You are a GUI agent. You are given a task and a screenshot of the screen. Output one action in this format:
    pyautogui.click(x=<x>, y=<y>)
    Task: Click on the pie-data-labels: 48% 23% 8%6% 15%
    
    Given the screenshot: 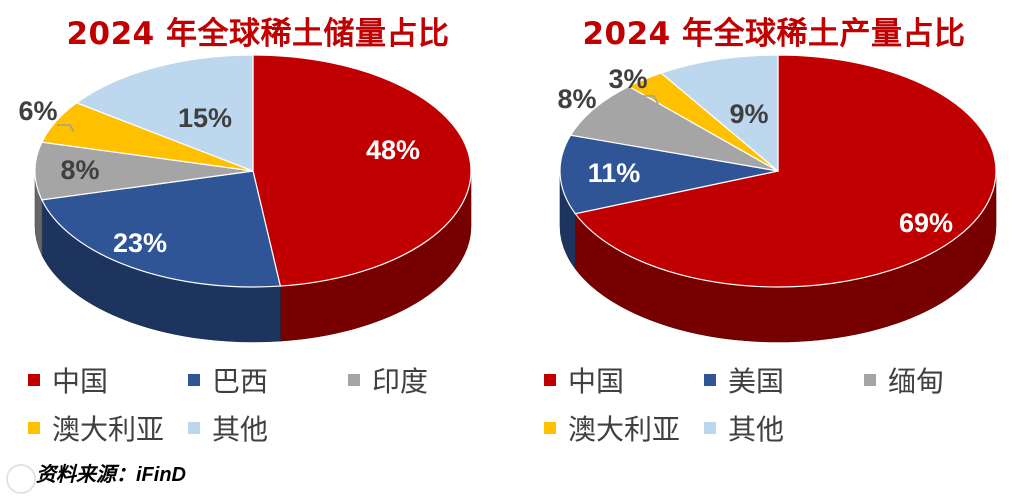 What is the action you would take?
    pyautogui.click(x=219, y=177)
    